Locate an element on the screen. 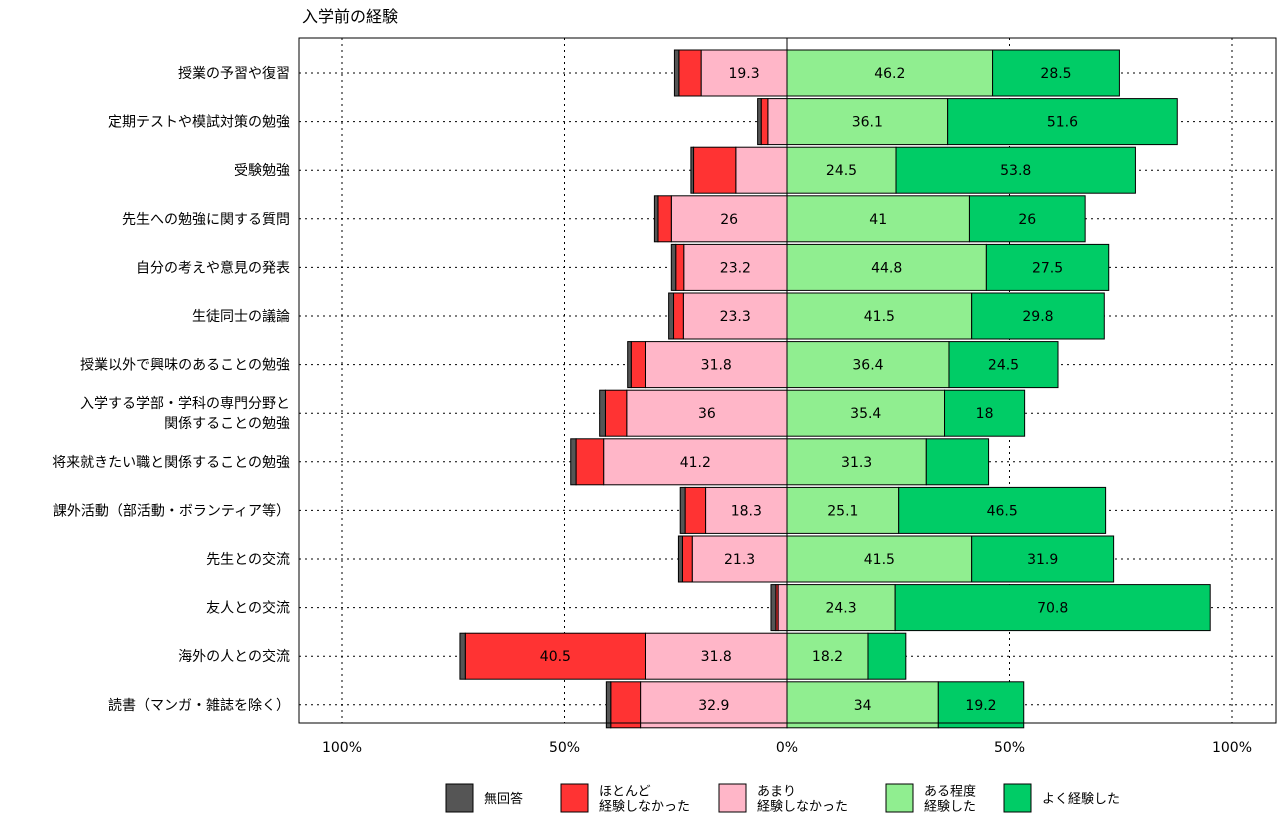 This screenshot has width=1279, height=818. data-label: 21.3 is located at coordinates (739, 560).